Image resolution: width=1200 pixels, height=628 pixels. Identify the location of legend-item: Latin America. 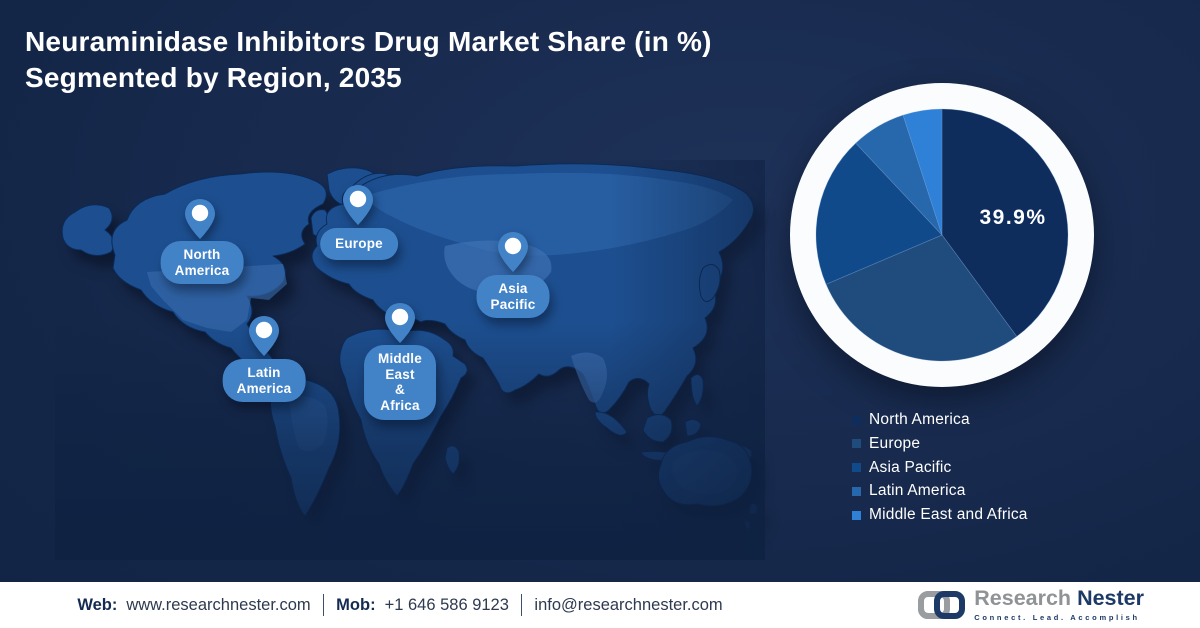
(940, 491).